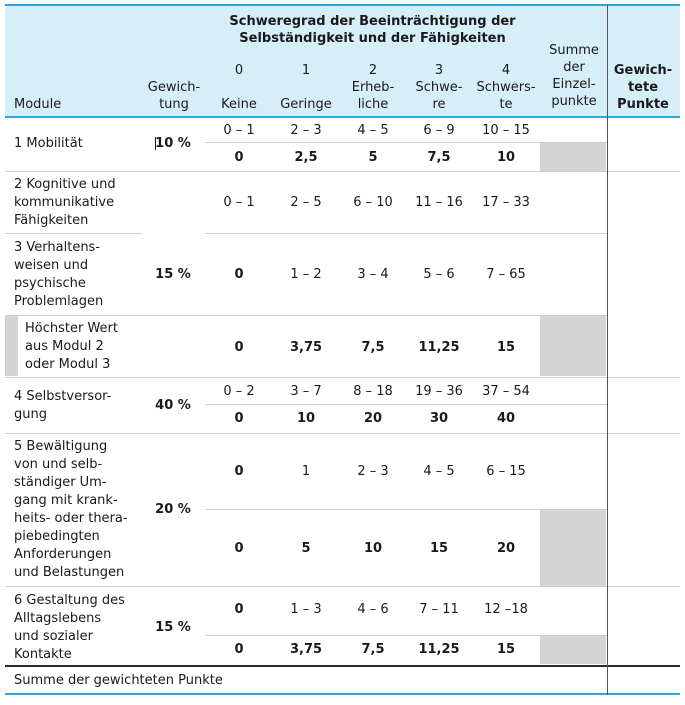 This screenshot has height=705, width=685. I want to click on m2-range-2: 6 – 10, so click(373, 202).